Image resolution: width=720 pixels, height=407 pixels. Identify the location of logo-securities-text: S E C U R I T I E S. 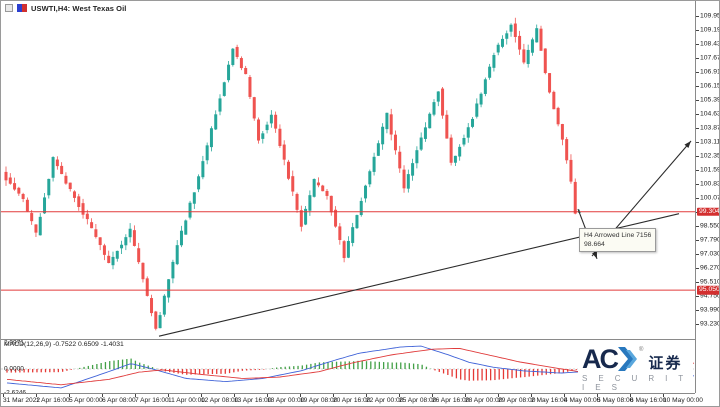
(635, 383).